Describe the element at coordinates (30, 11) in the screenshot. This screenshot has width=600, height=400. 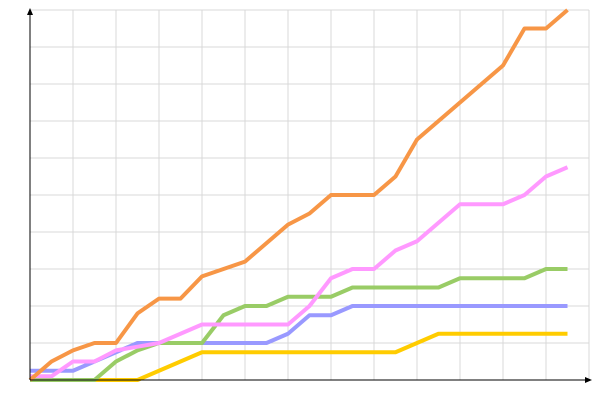
I see `y-axis-arrow` at that location.